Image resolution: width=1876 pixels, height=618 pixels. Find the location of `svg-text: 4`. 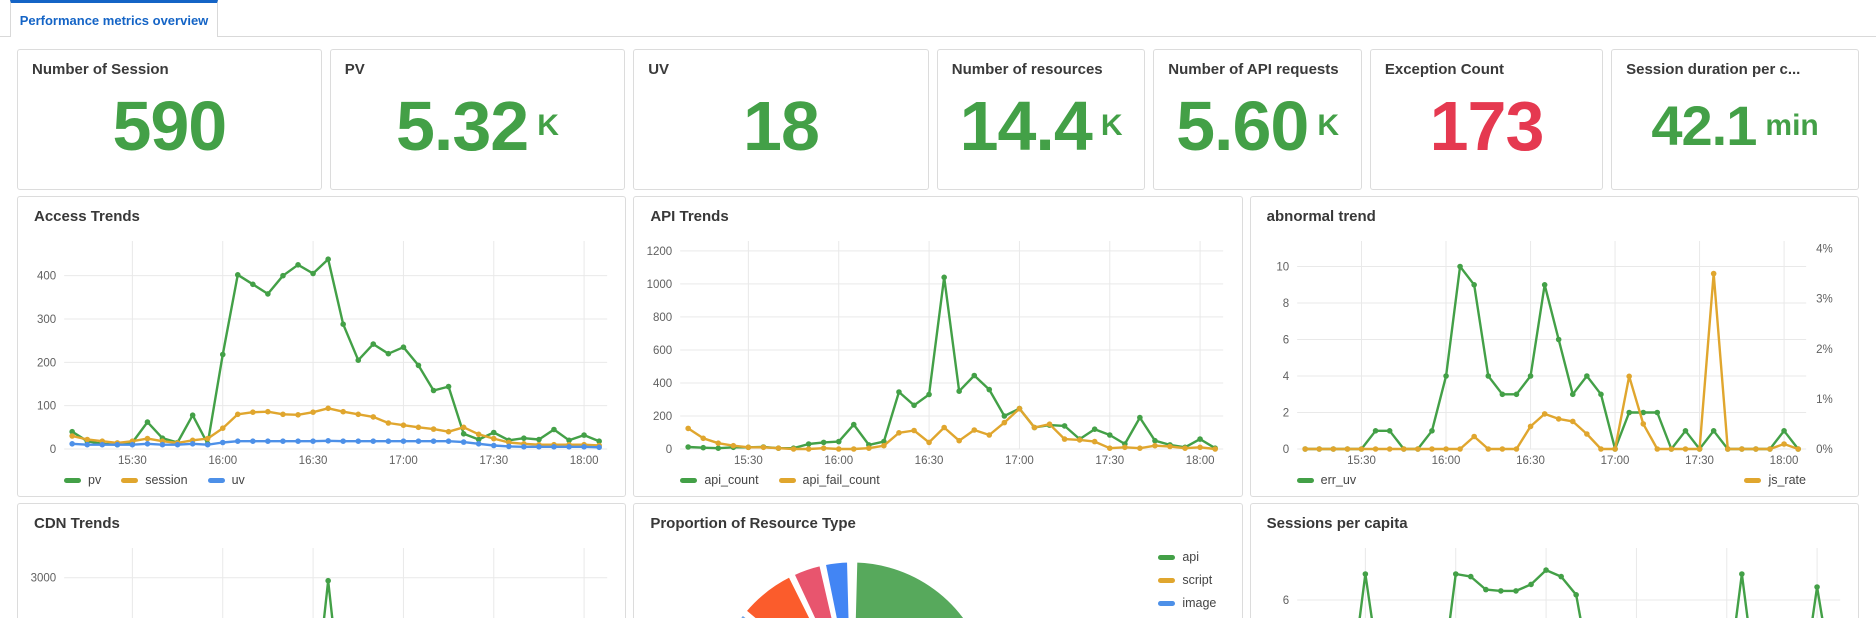

svg-text: 4 is located at coordinates (1285, 377).